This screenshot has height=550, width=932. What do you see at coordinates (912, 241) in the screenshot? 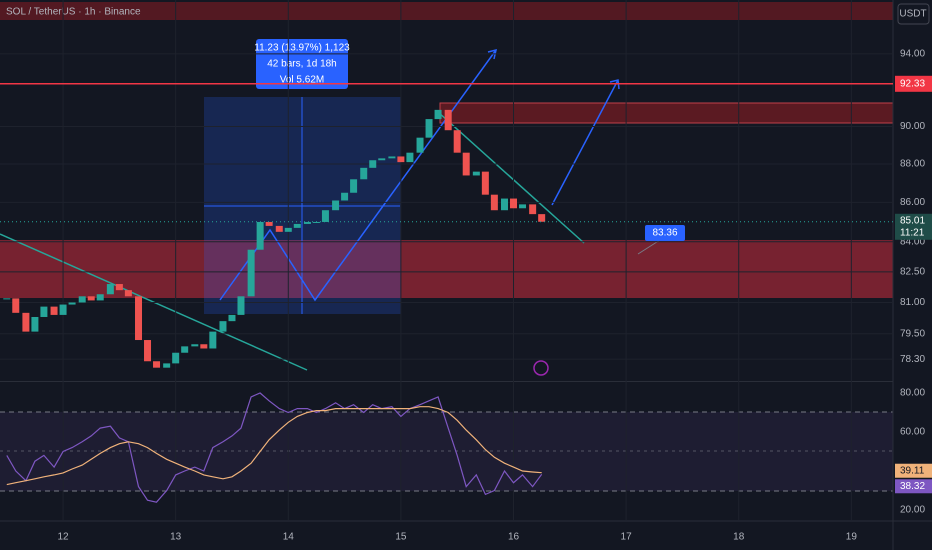
I see `y-tick-label: 84.00` at bounding box center [912, 241].